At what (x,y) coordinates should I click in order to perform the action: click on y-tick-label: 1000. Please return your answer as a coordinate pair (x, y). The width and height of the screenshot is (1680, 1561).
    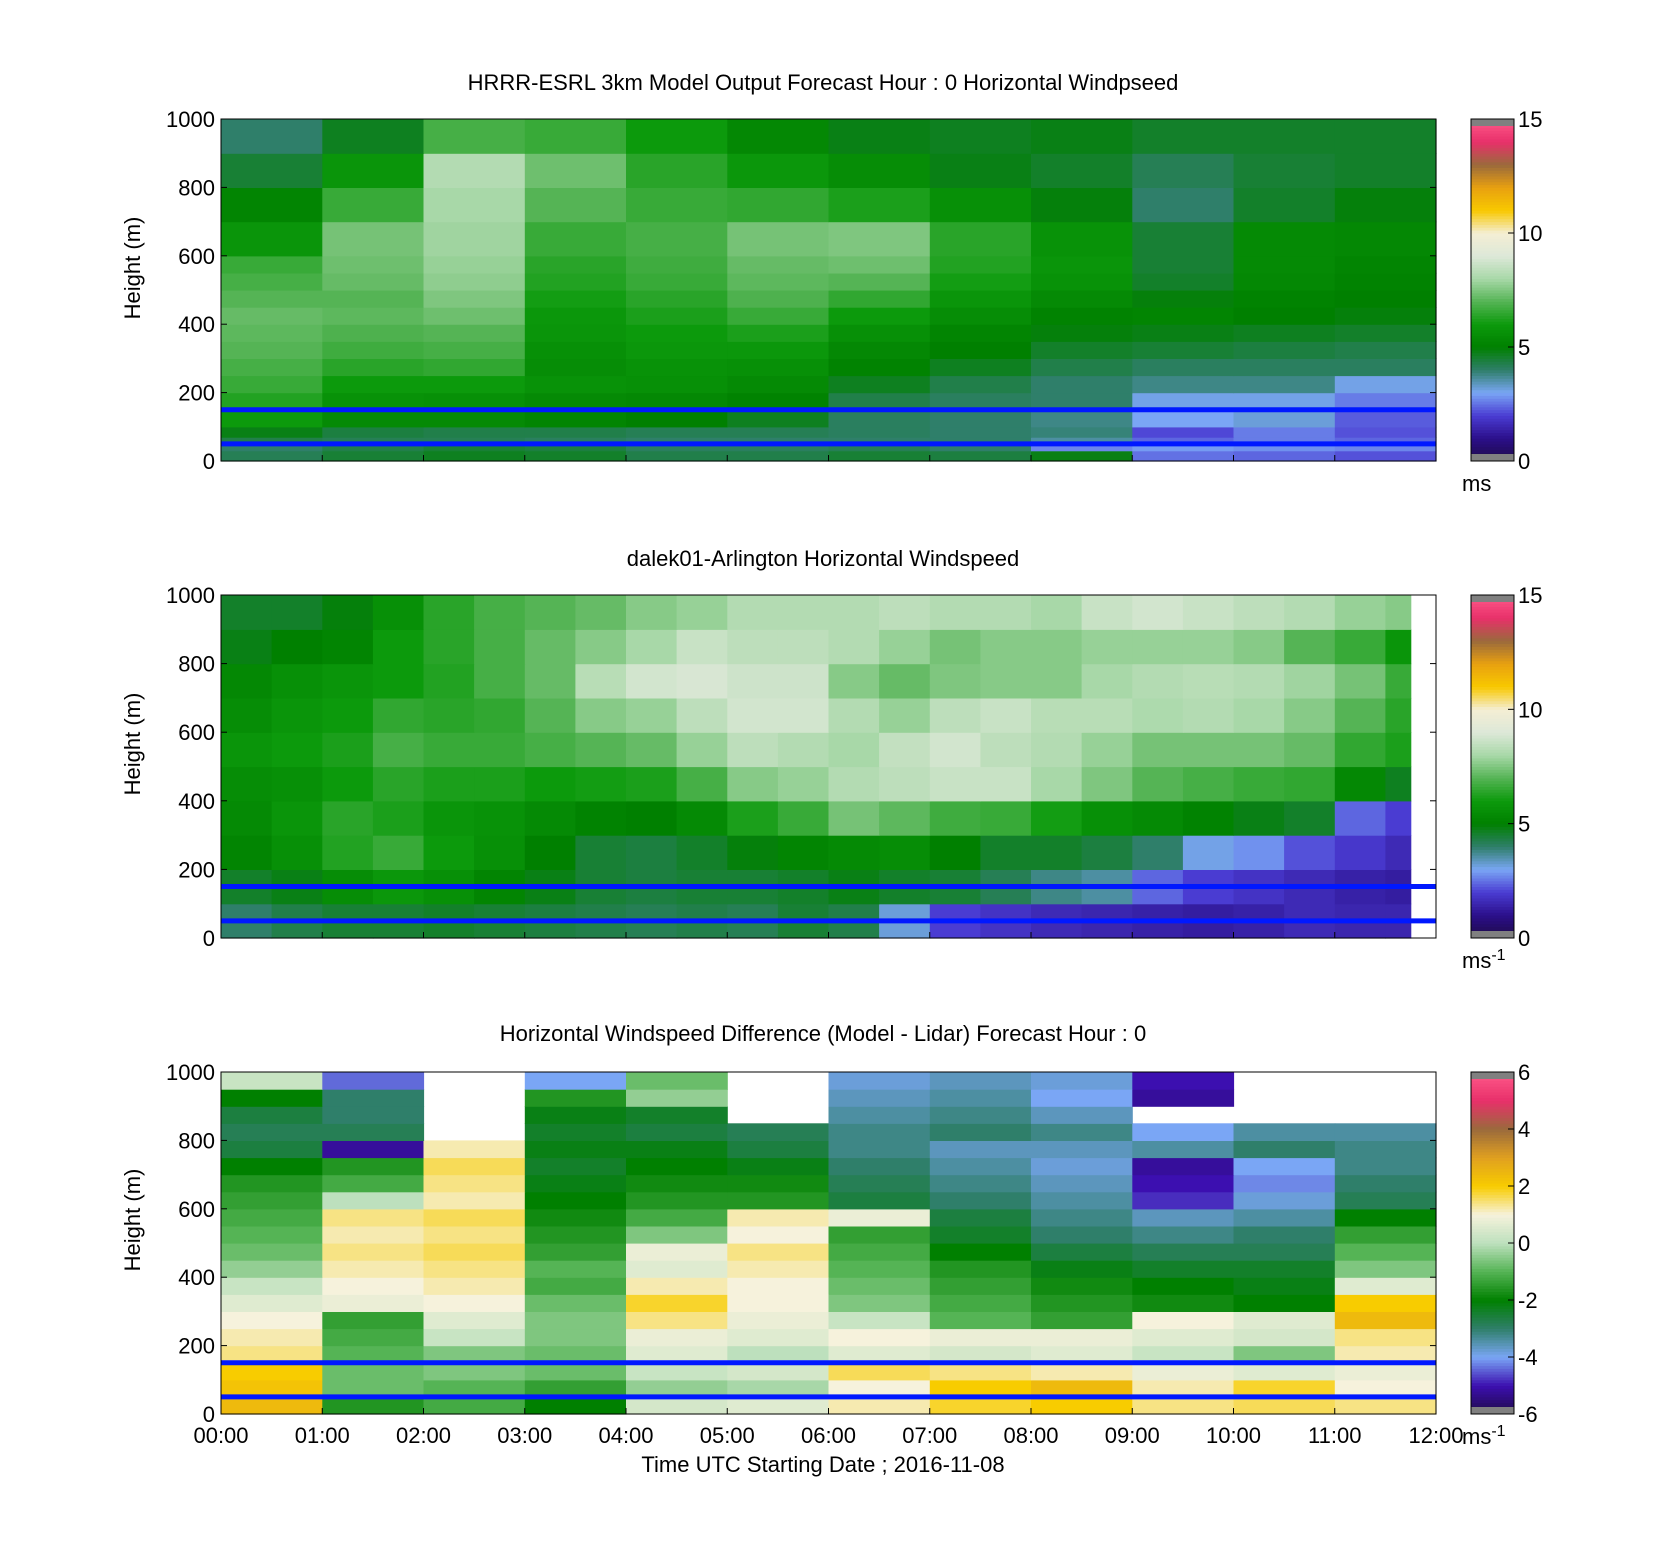
    Looking at the image, I should click on (190, 595).